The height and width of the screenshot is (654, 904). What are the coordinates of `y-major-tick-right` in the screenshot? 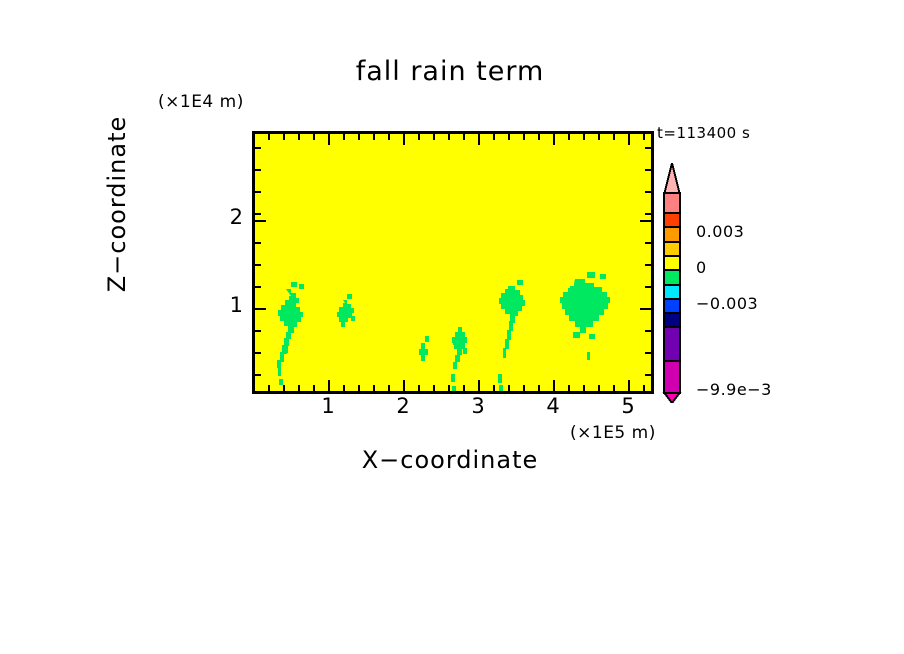 It's located at (645, 221).